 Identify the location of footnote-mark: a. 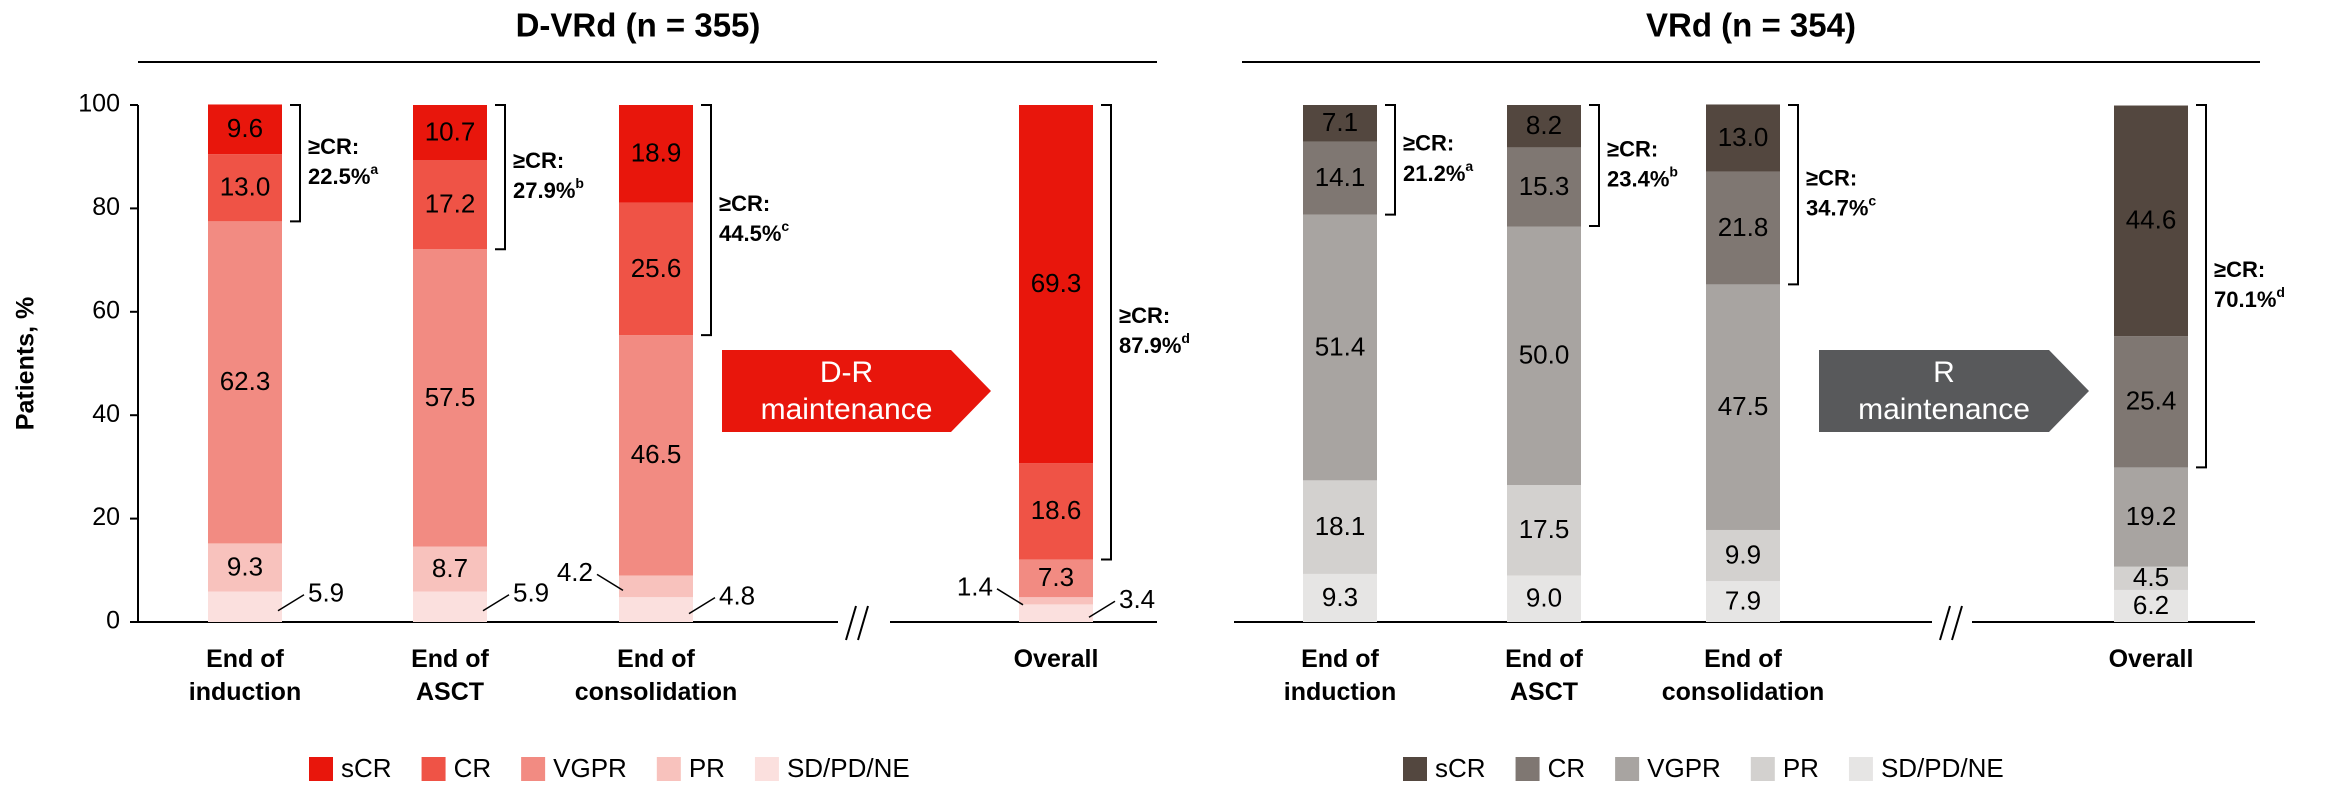
(1469, 166).